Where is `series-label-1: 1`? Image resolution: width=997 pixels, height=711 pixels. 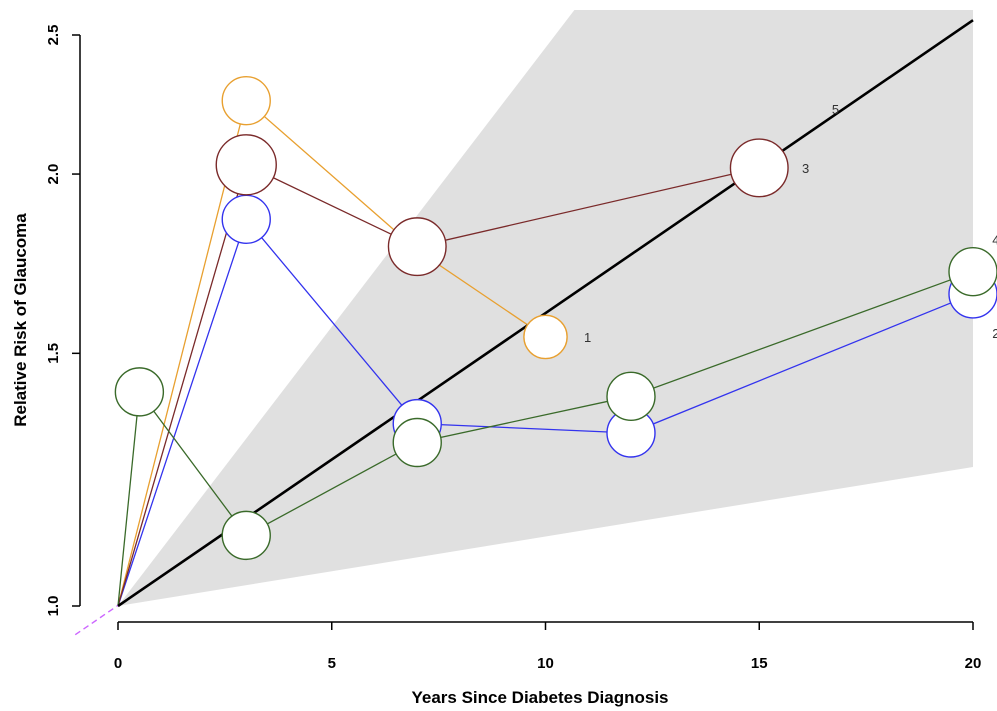
series-label-1: 1 is located at coordinates (587, 337).